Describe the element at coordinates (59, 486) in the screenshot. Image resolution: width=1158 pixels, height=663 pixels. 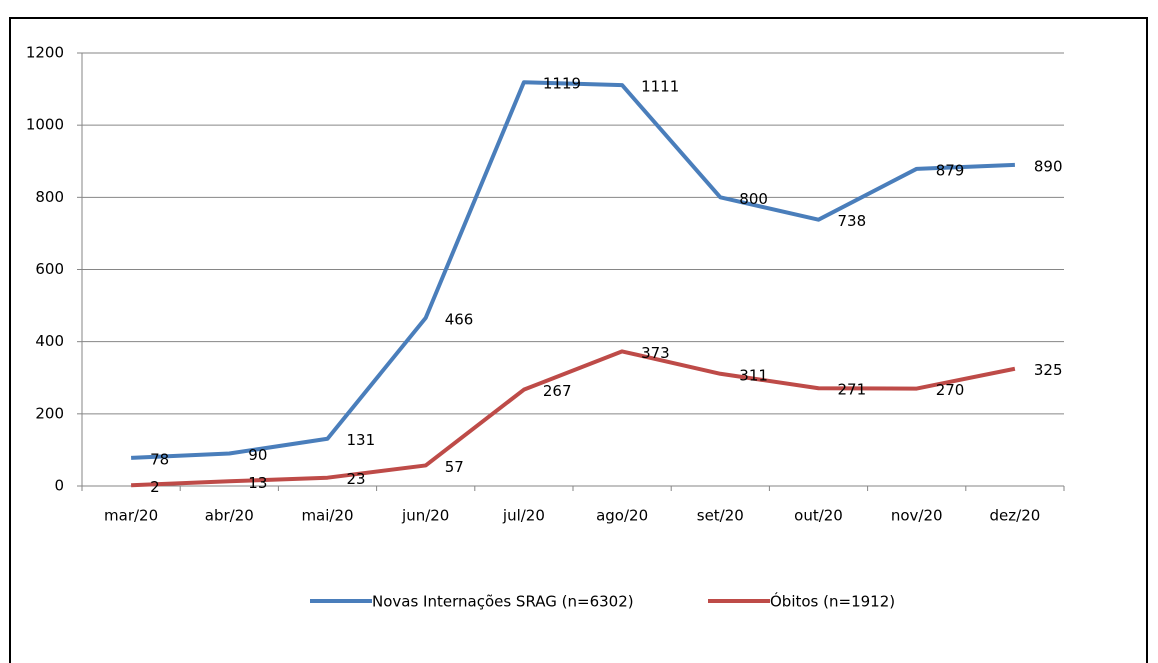
I see `y-tick-label: 0` at that location.